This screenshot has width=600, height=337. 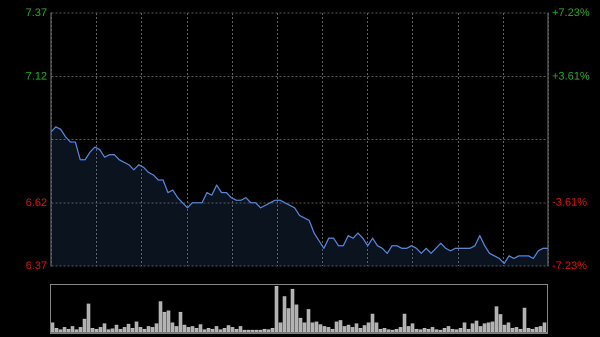 I want to click on y2-tick-label: +7.23%, so click(x=571, y=13).